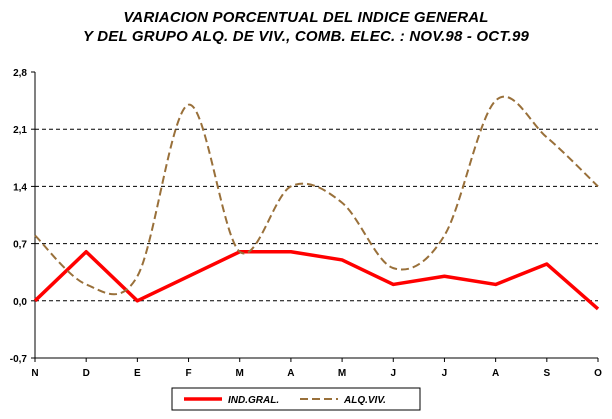 This screenshot has width=612, height=419. I want to click on legend-box, so click(296, 399).